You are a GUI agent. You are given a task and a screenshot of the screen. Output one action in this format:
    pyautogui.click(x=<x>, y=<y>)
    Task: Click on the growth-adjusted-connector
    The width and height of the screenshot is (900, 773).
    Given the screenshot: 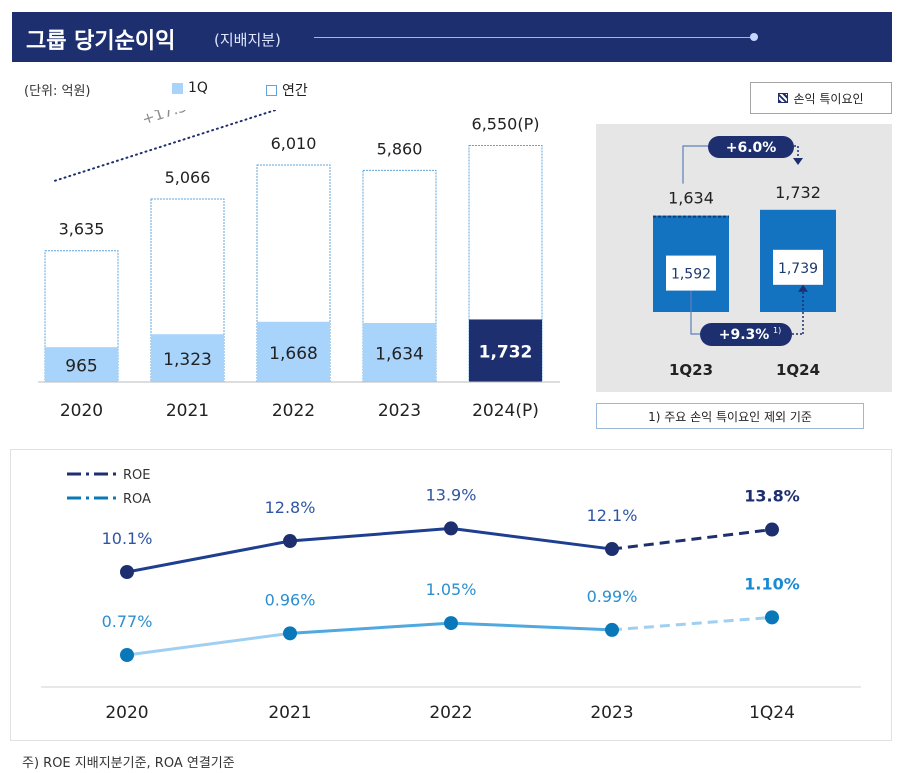 What is the action you would take?
    pyautogui.click(x=695, y=312)
    